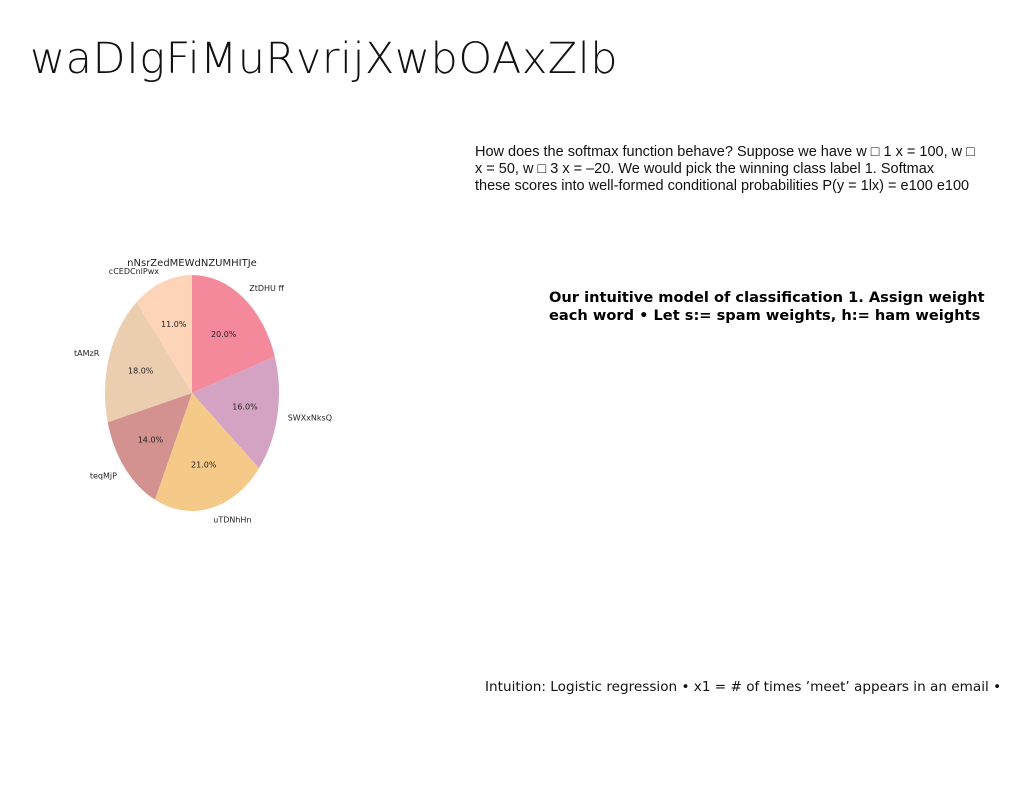 The height and width of the screenshot is (788, 1024). What do you see at coordinates (141, 370) in the screenshot?
I see `pie-pct-label-5: 18.0%` at bounding box center [141, 370].